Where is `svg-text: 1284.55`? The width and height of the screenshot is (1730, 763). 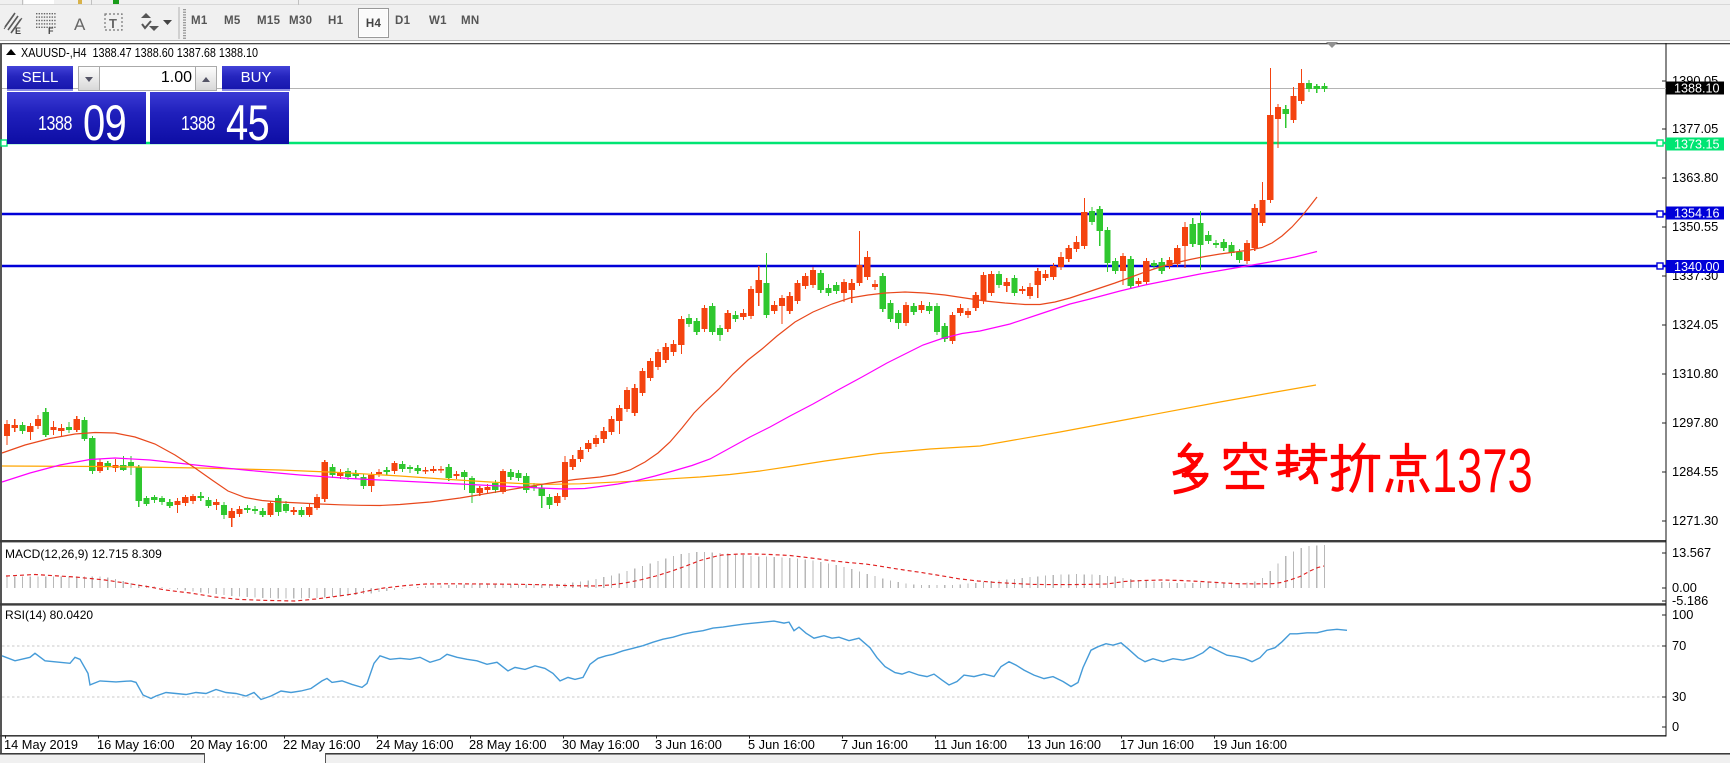 svg-text: 1284.55 is located at coordinates (1695, 471).